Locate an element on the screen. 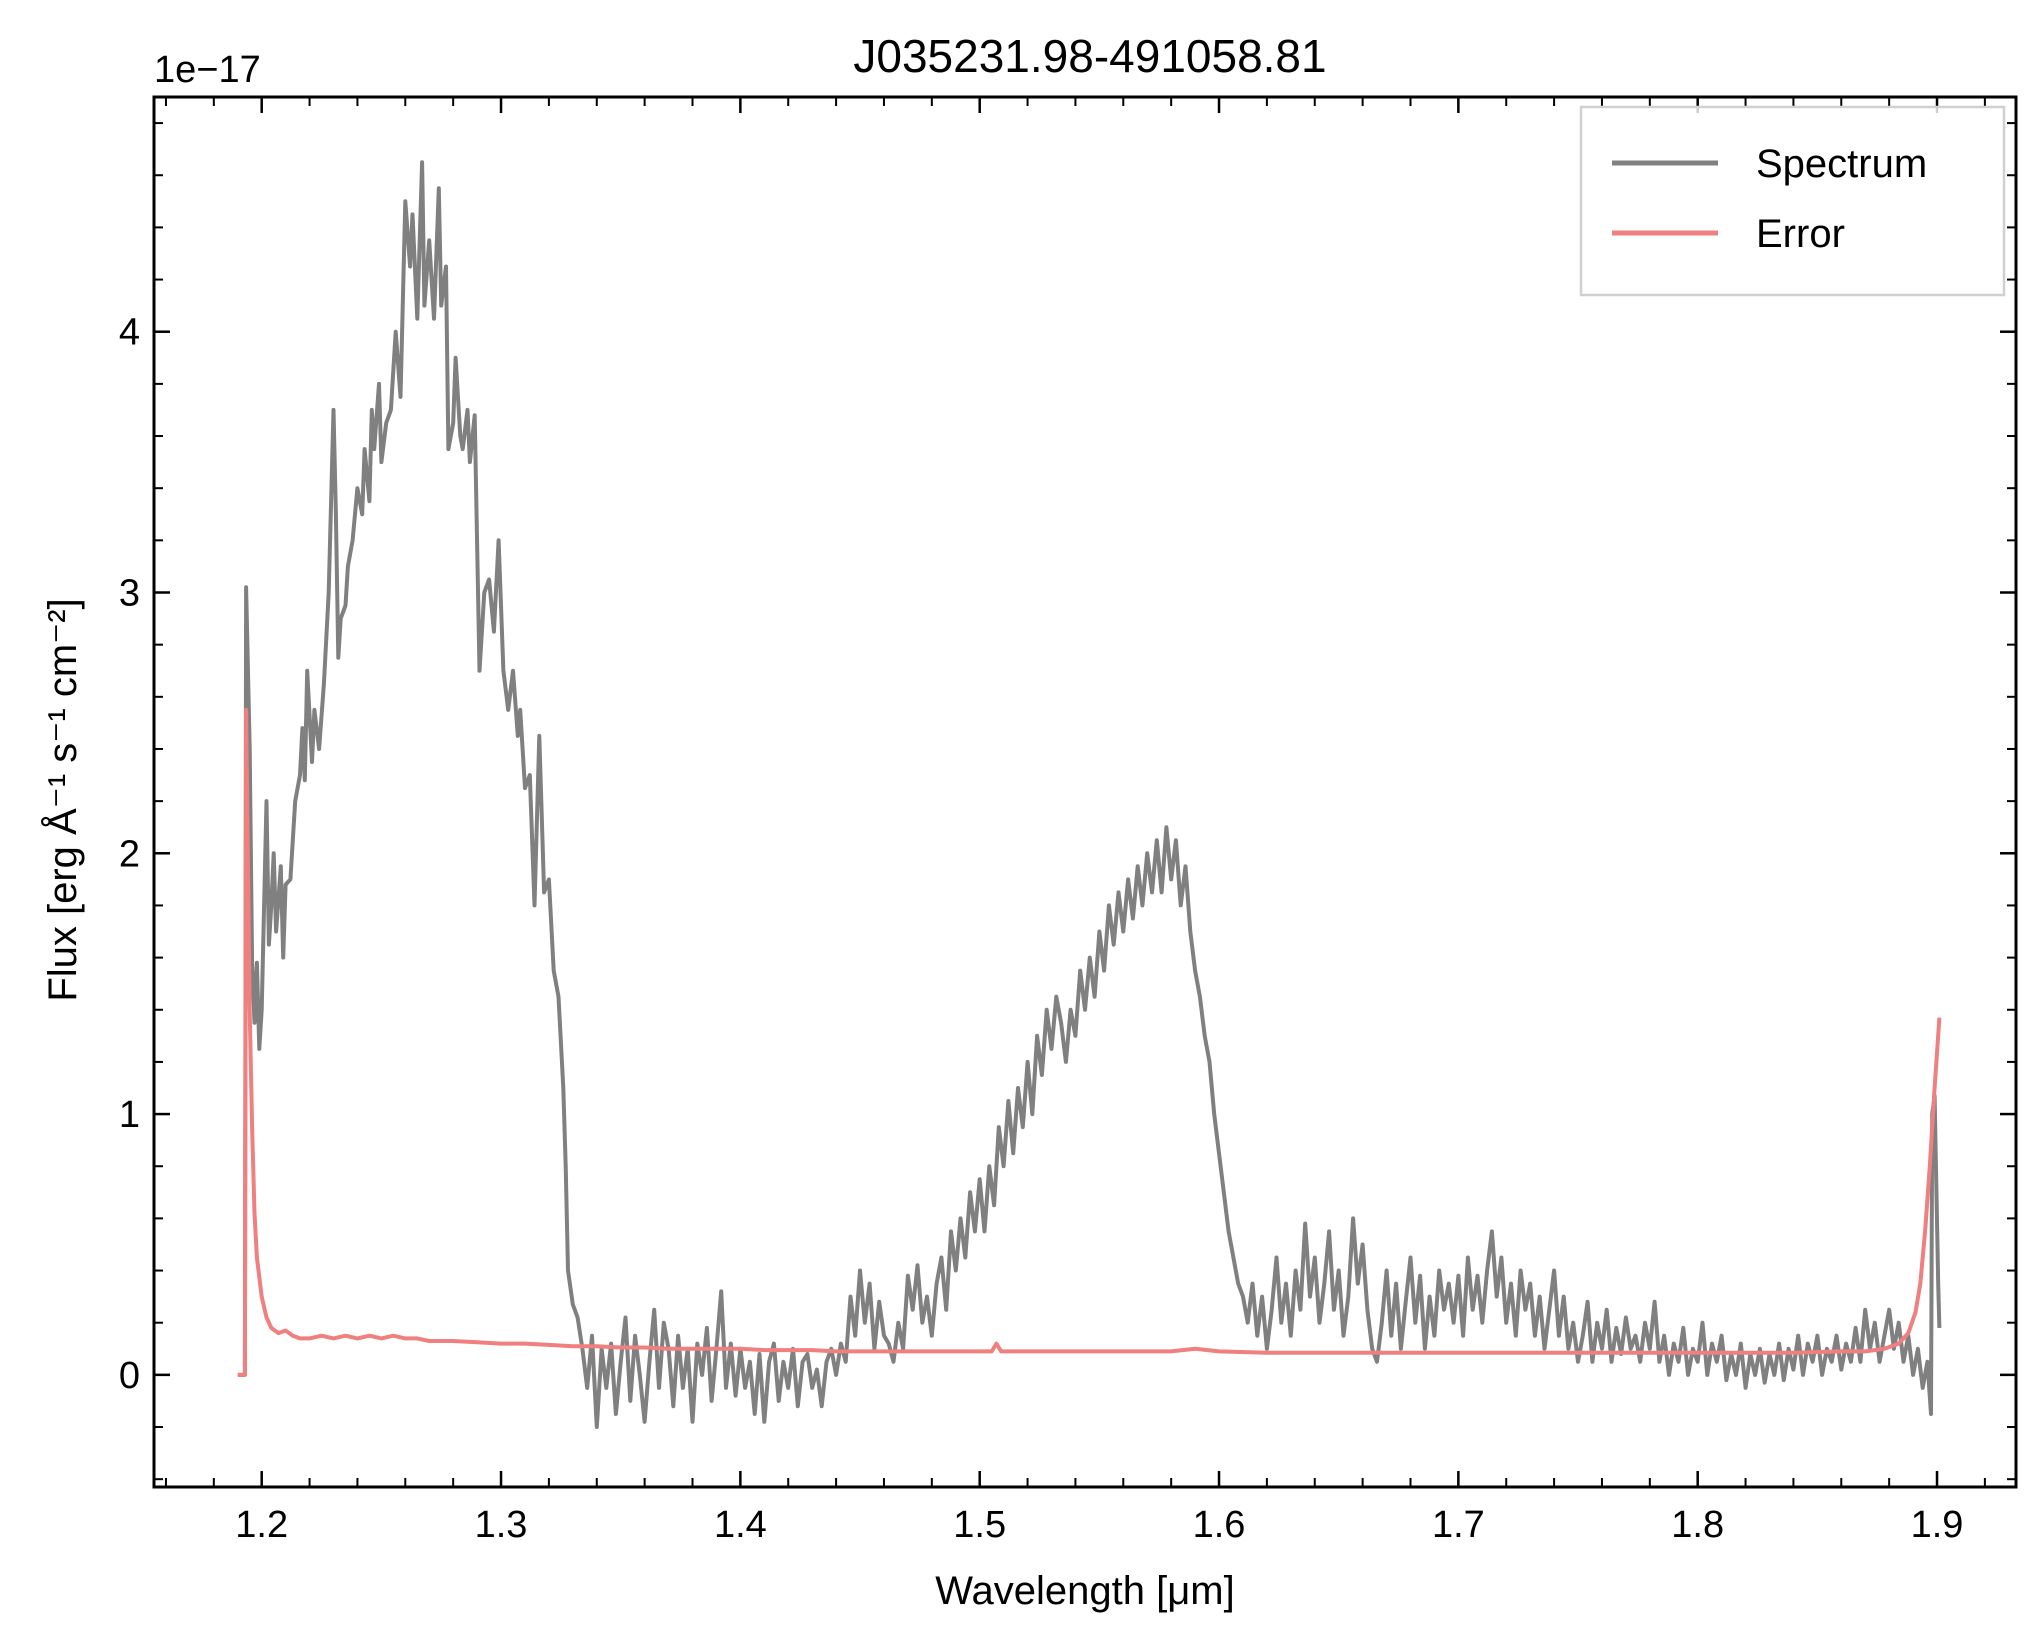 Image resolution: width=2042 pixels, height=1641 pixels. y-tick-label: 0 is located at coordinates (129, 1376).